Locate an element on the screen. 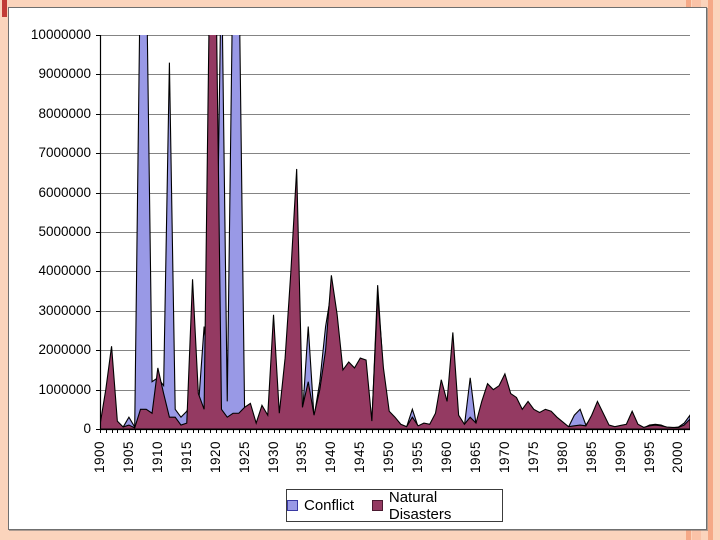  conflict-series-marker-icon is located at coordinates (292, 505).